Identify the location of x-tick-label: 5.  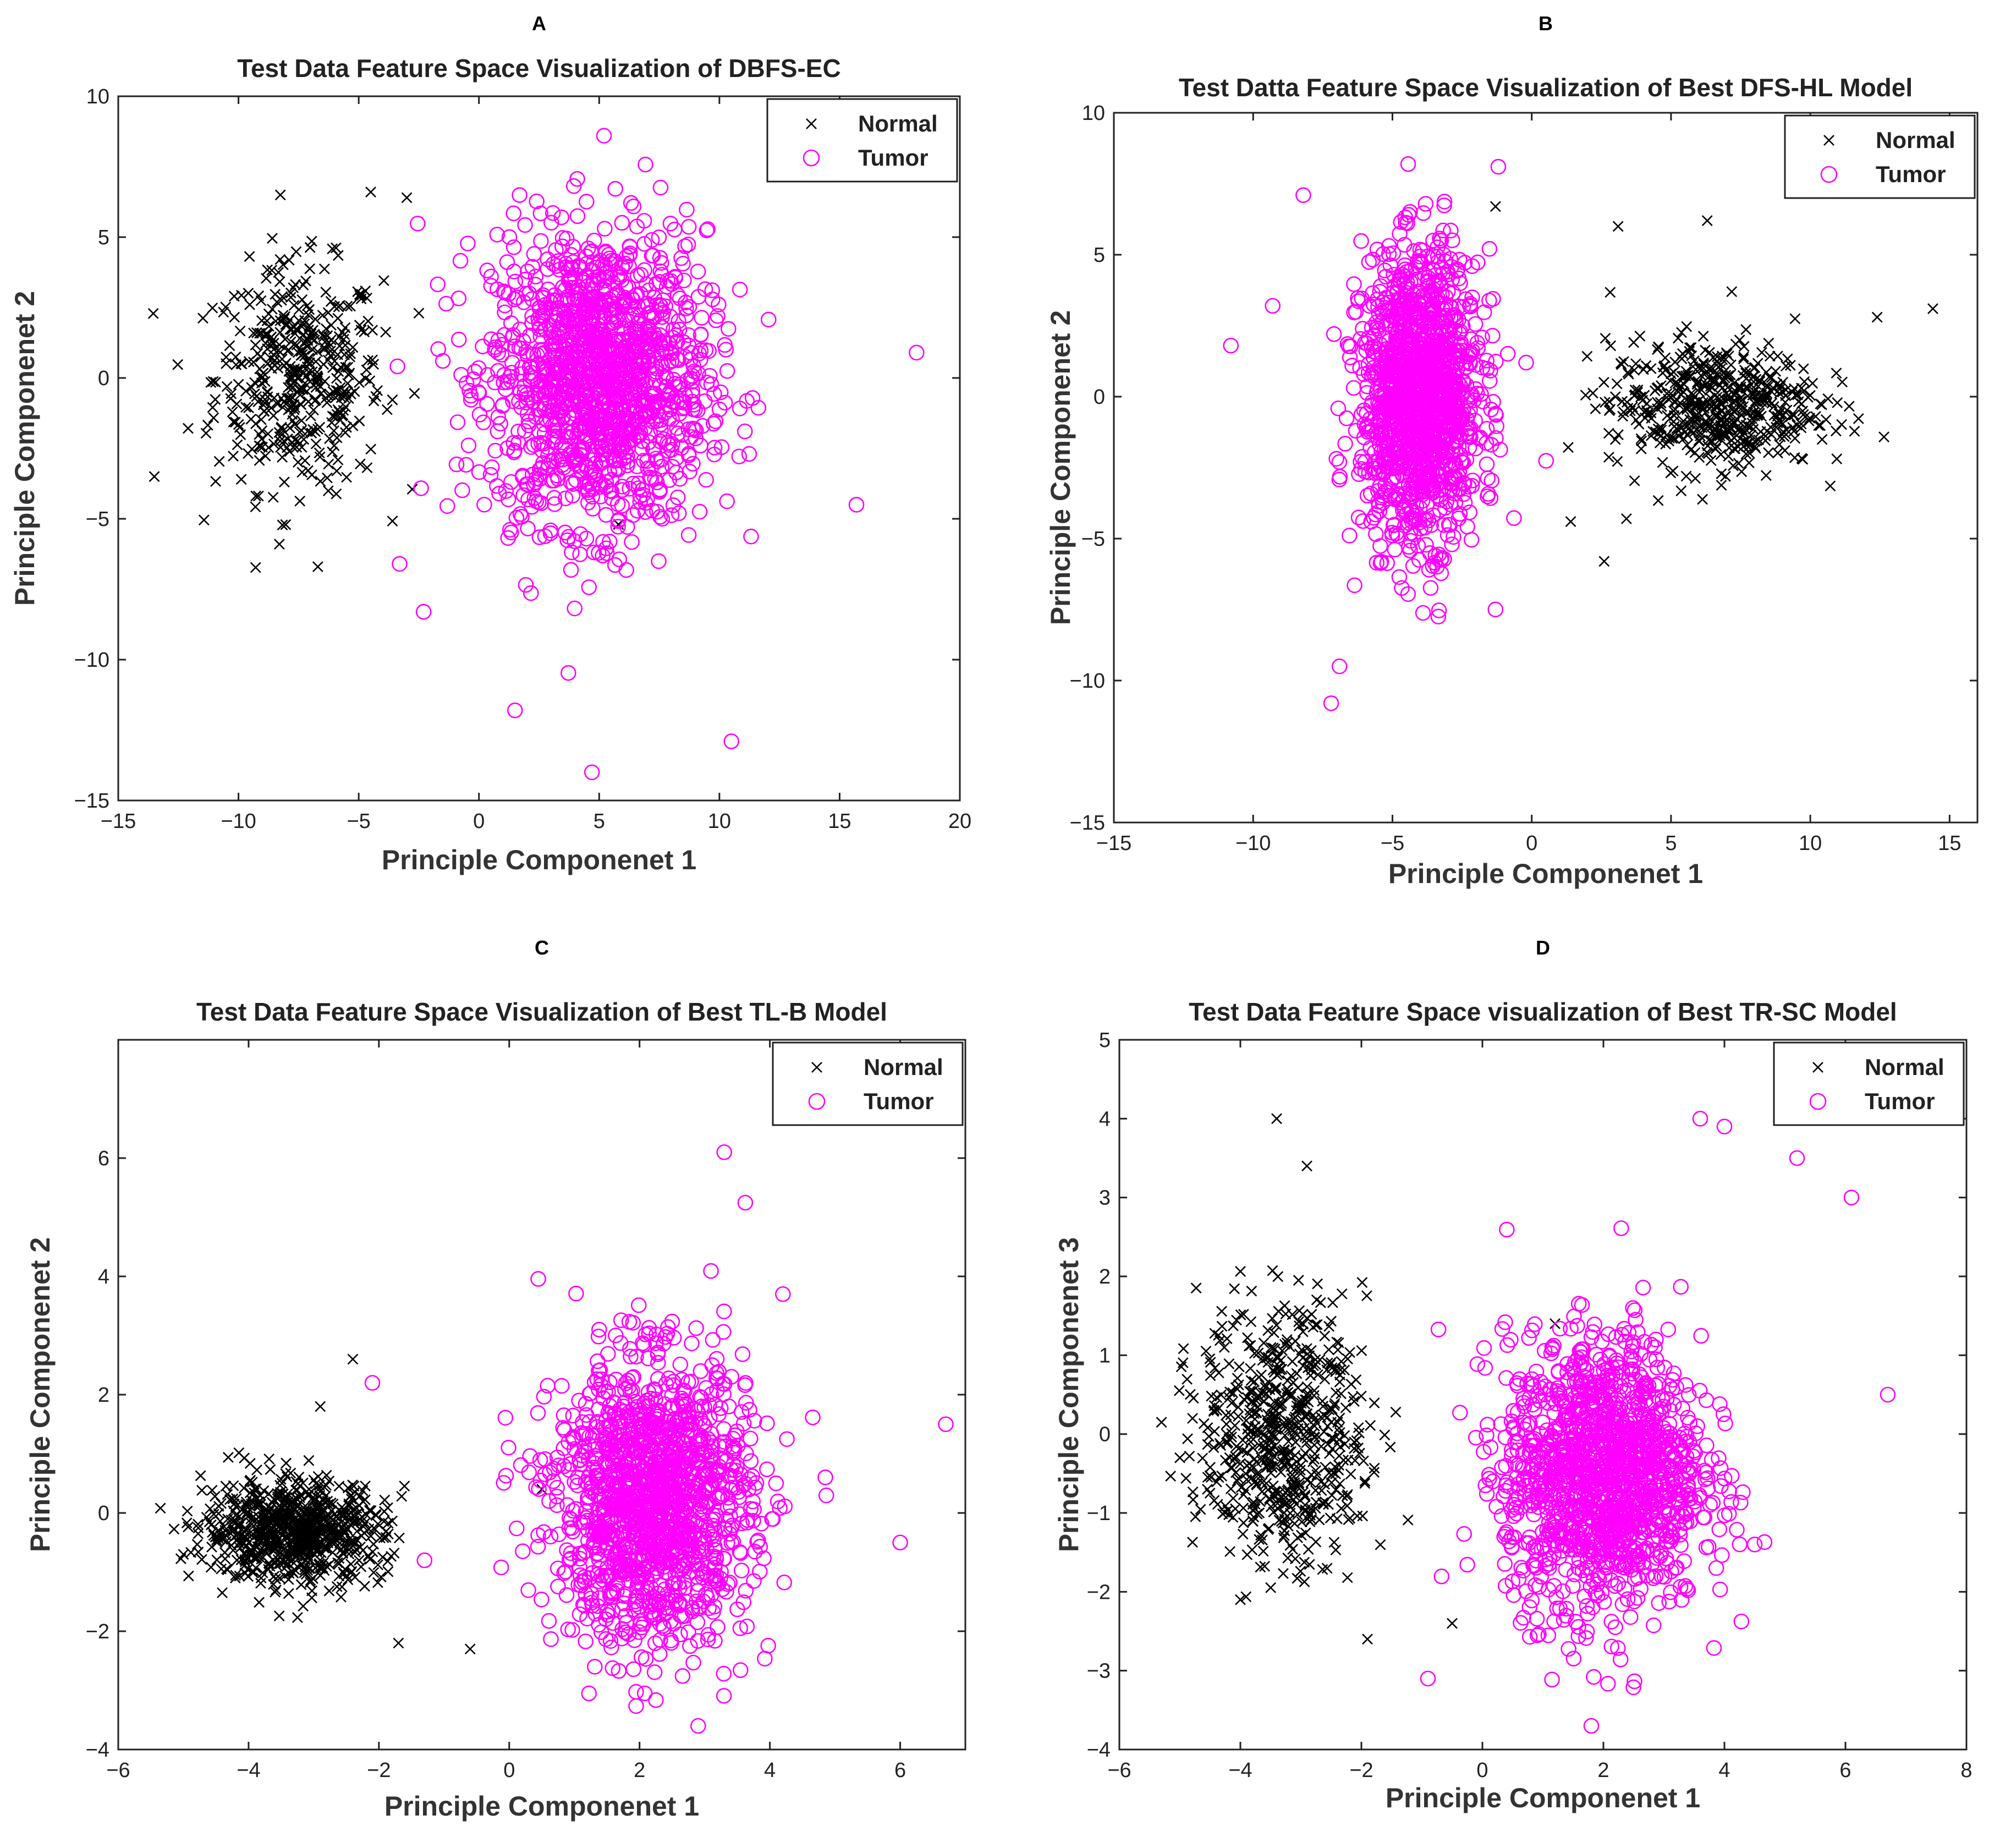
(1671, 844).